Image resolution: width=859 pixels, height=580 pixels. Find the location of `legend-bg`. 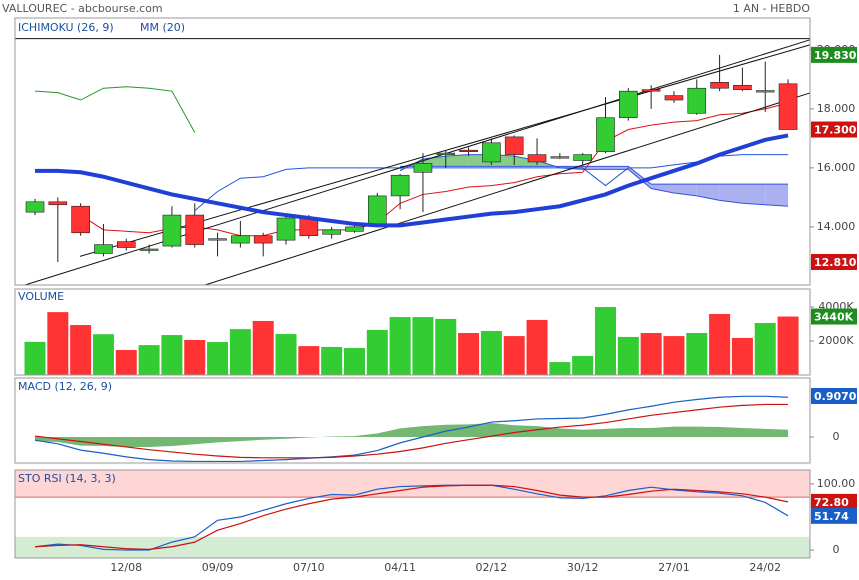

legend-bg is located at coordinates (101, 27).